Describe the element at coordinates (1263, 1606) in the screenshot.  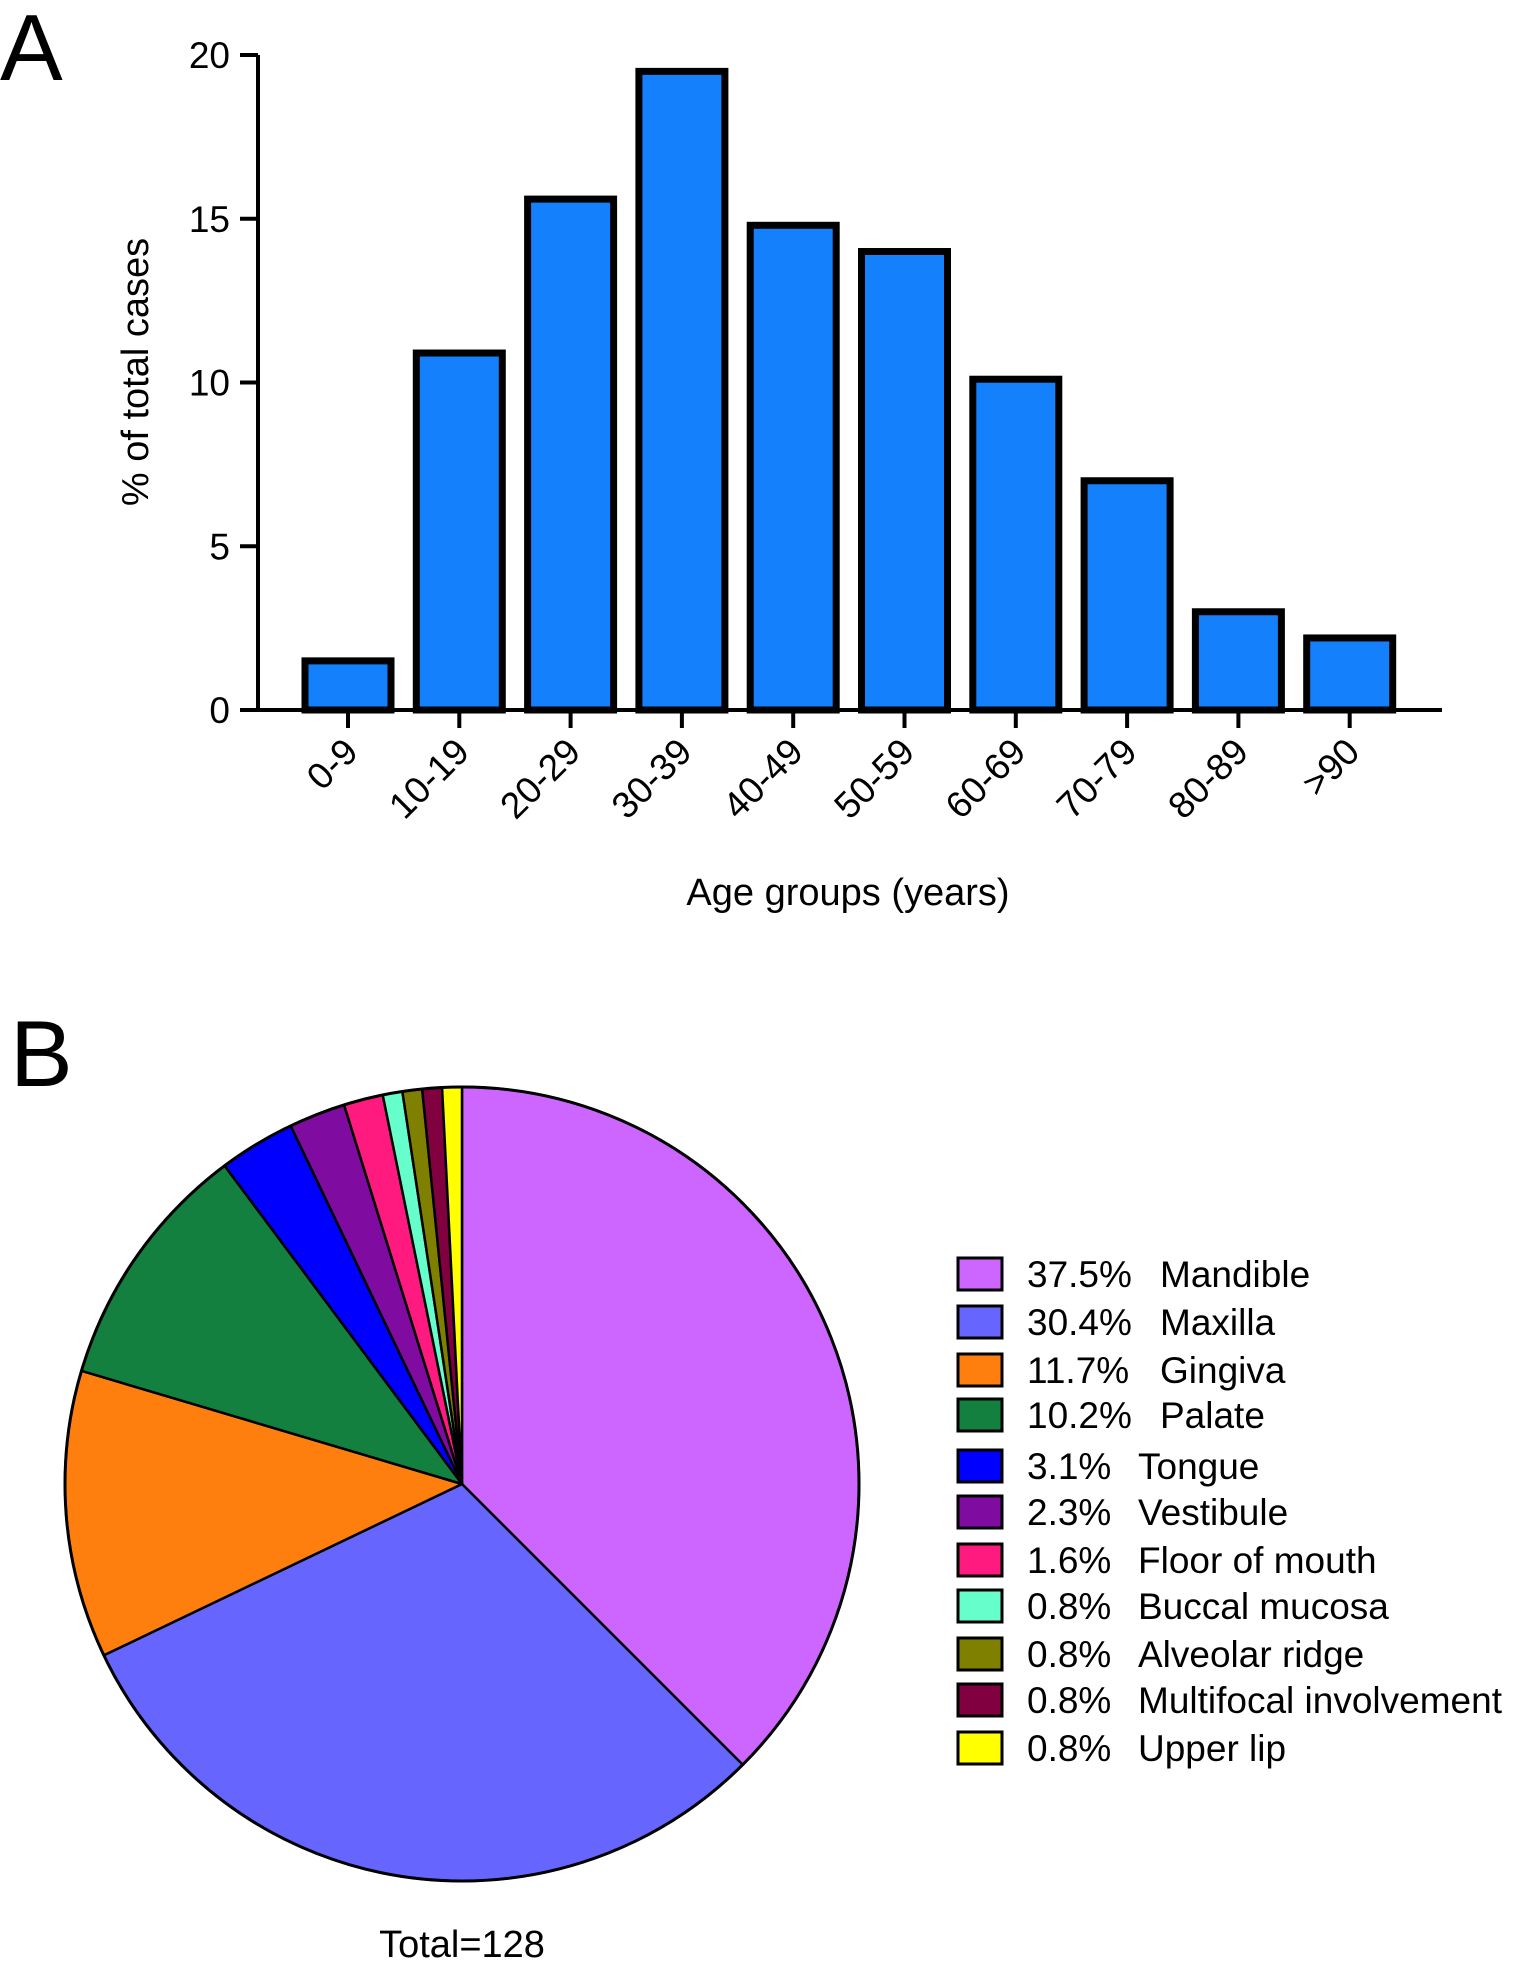
I see `legend-name: Buccal mucosa` at that location.